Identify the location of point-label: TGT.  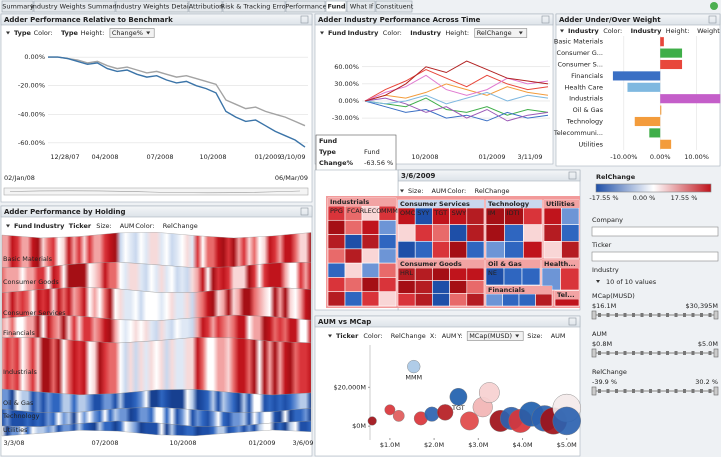
(458, 408).